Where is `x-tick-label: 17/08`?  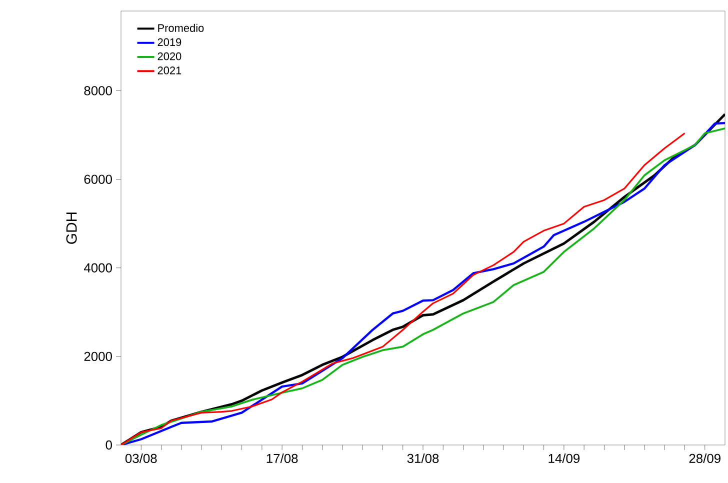 x-tick-label: 17/08 is located at coordinates (282, 459).